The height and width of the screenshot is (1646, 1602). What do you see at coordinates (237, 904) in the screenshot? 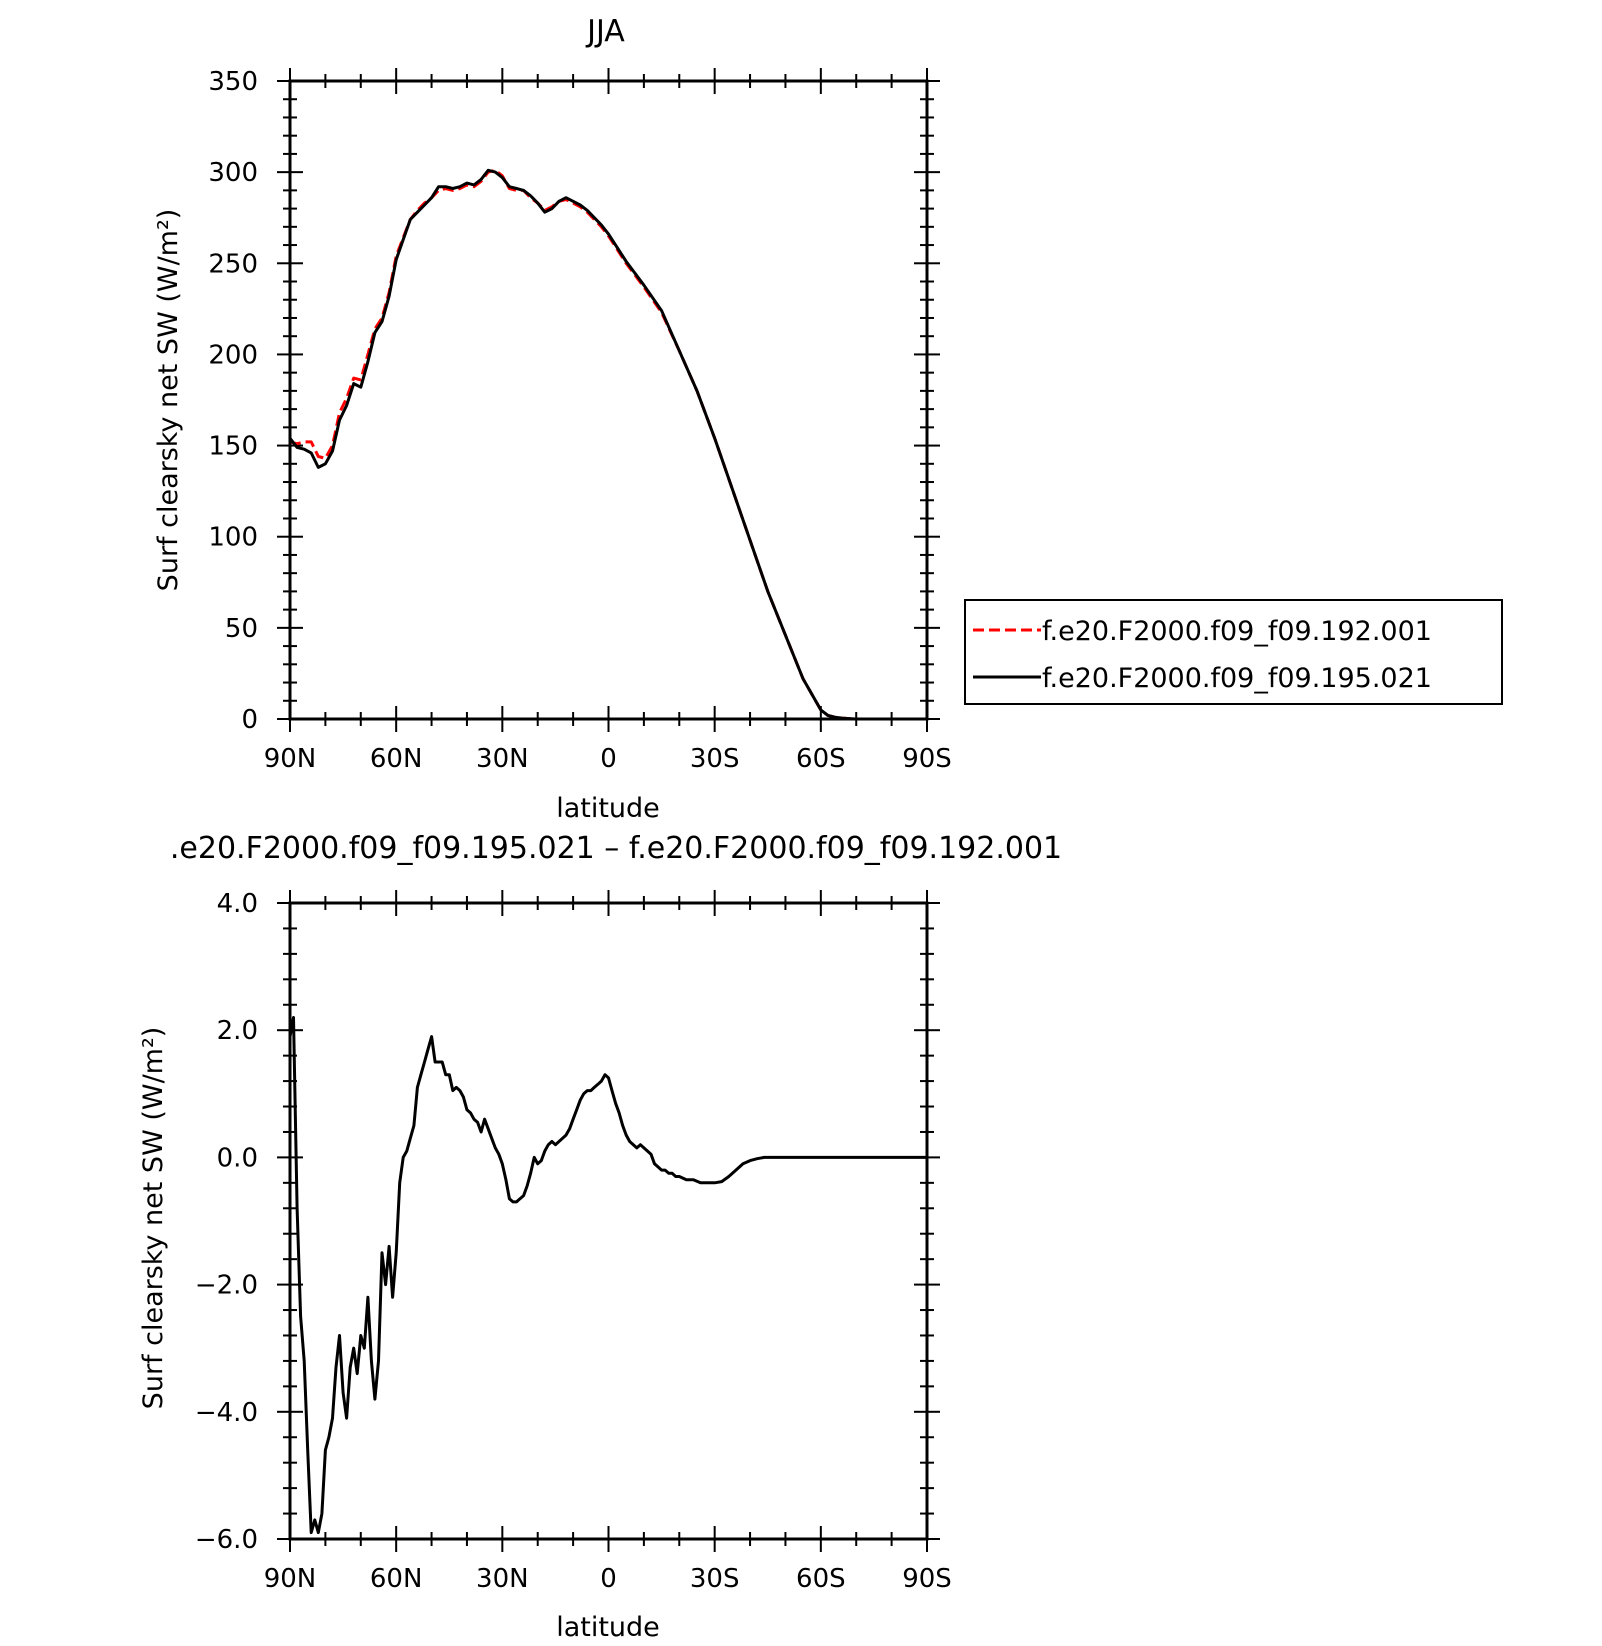
I see `y-tick-label: 4.0` at bounding box center [237, 904].